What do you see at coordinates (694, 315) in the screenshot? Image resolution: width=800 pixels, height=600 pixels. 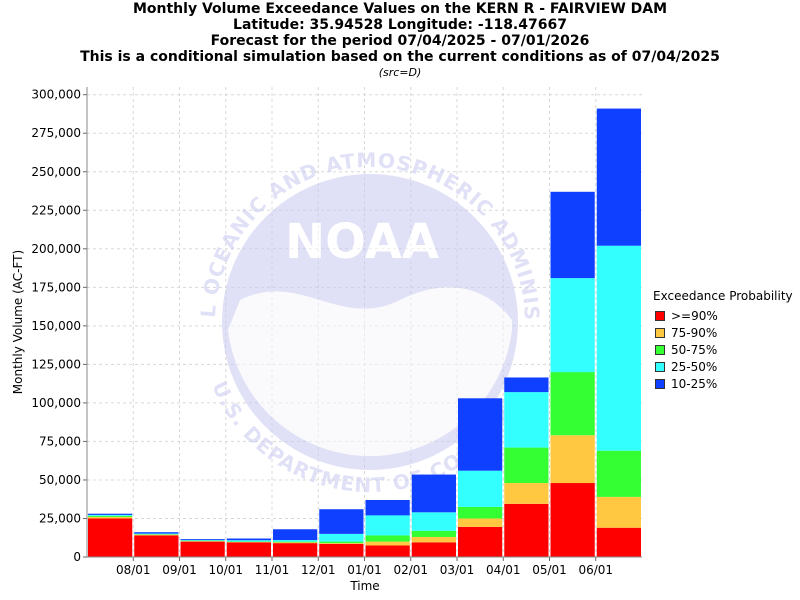 I see `legend-label: >=90%` at bounding box center [694, 315].